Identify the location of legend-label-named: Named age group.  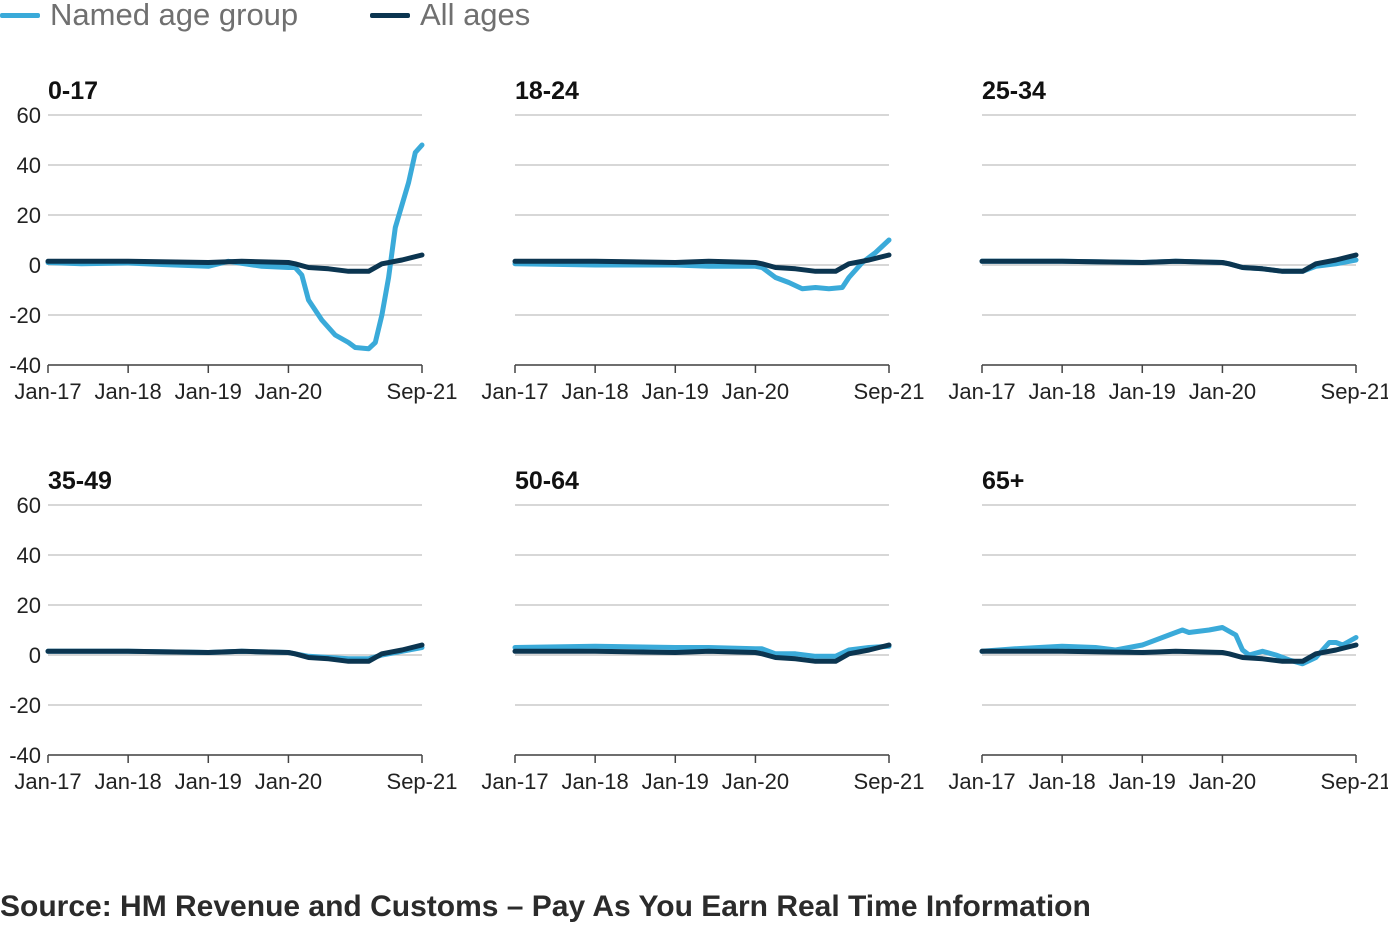
(174, 16).